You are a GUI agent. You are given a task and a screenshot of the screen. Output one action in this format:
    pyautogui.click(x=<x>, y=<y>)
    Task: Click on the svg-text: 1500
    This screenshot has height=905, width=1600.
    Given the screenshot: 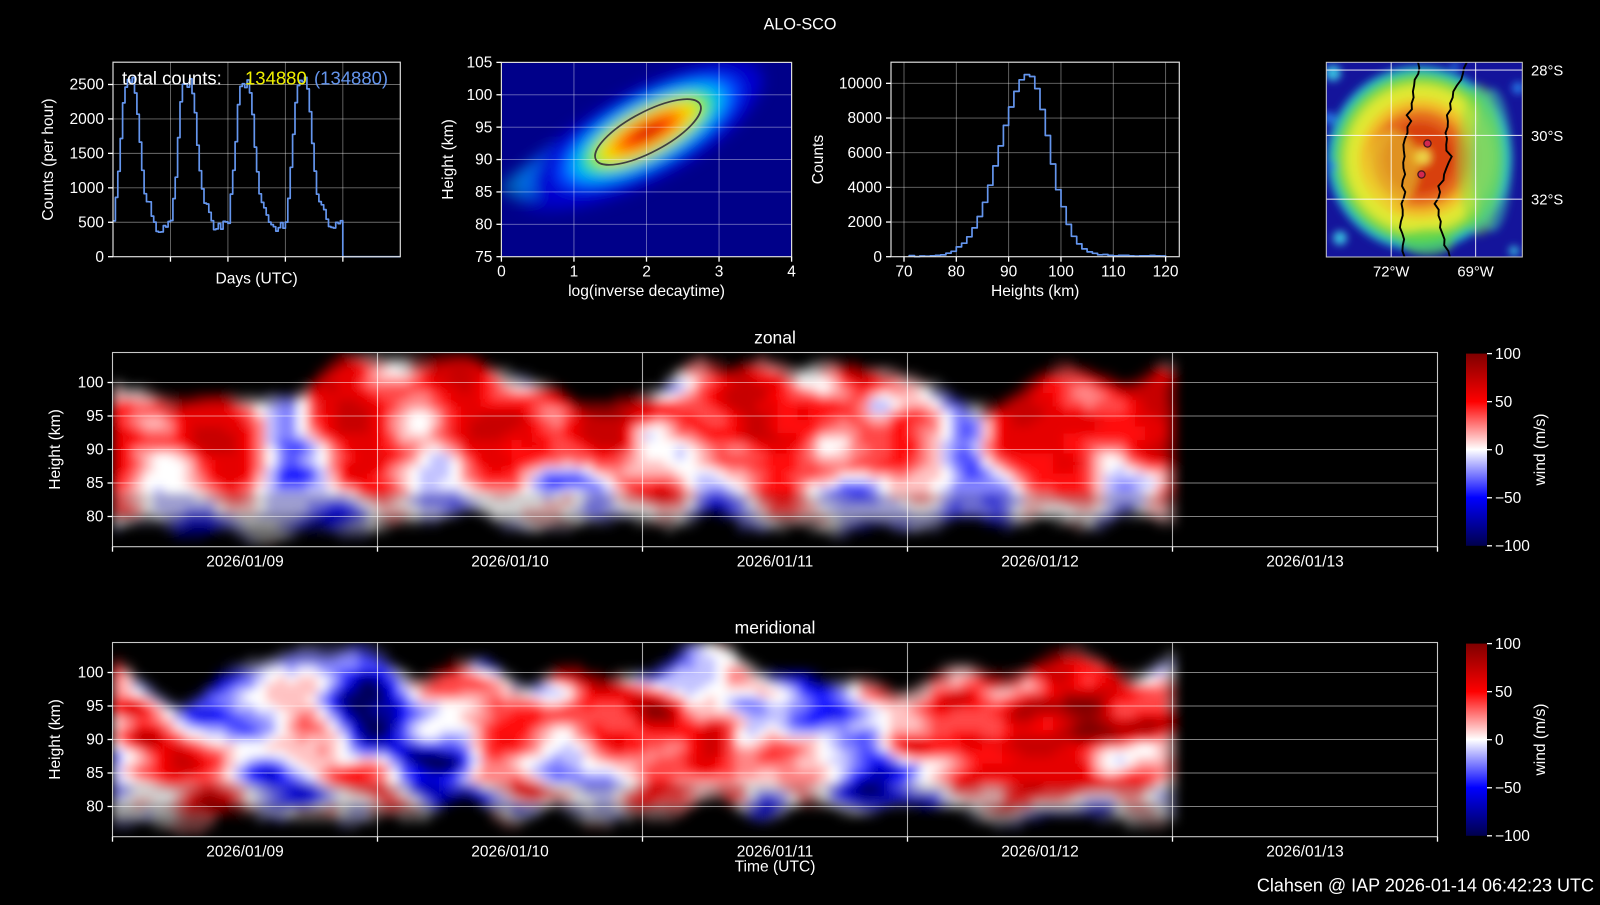 What is the action you would take?
    pyautogui.click(x=87, y=154)
    